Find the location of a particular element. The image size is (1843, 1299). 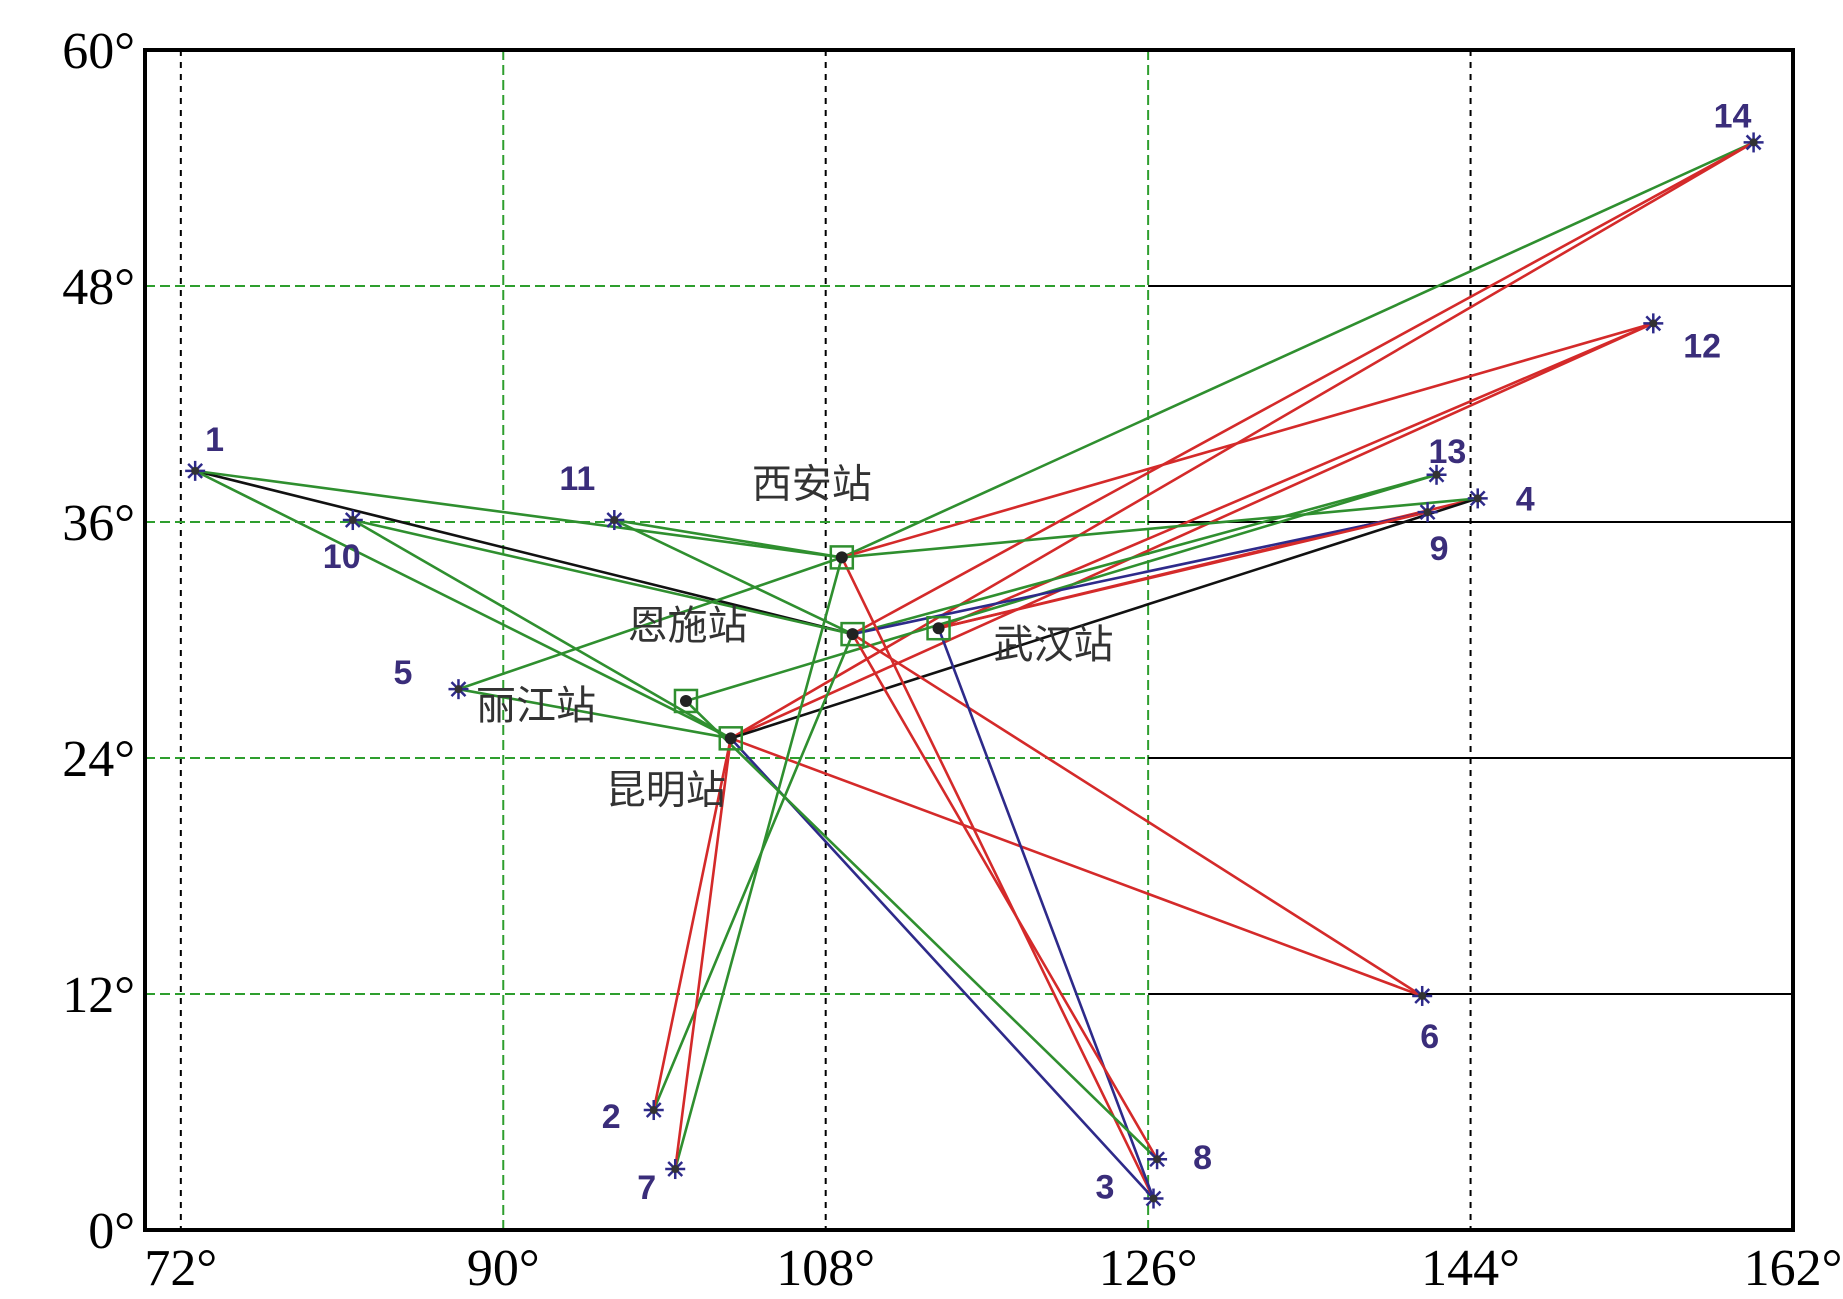

station-label-kunming: 昆明站 is located at coordinates (666, 790).